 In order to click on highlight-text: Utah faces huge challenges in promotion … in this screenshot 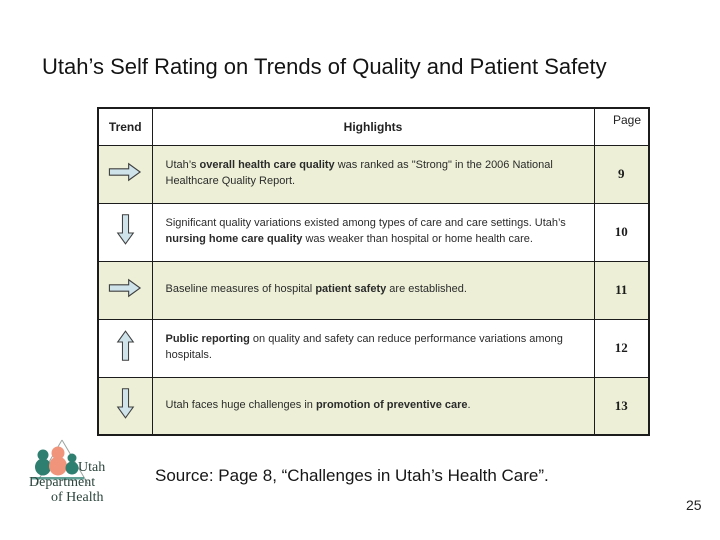, I will do `click(373, 406)`.